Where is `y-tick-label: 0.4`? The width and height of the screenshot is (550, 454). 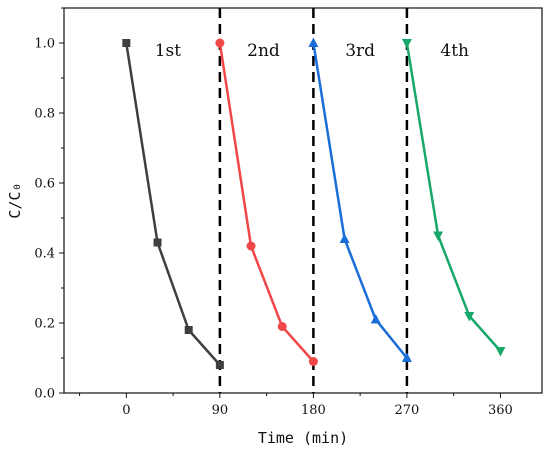
y-tick-label: 0.4 is located at coordinates (44, 254).